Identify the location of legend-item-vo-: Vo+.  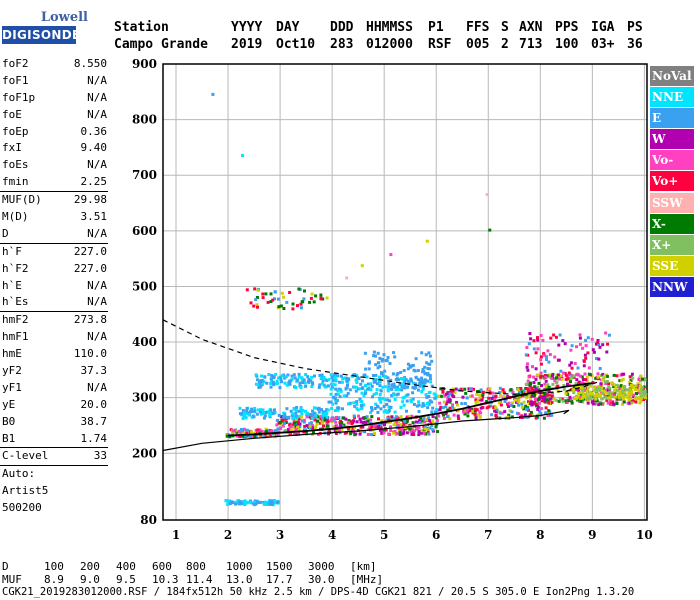
(672, 181).